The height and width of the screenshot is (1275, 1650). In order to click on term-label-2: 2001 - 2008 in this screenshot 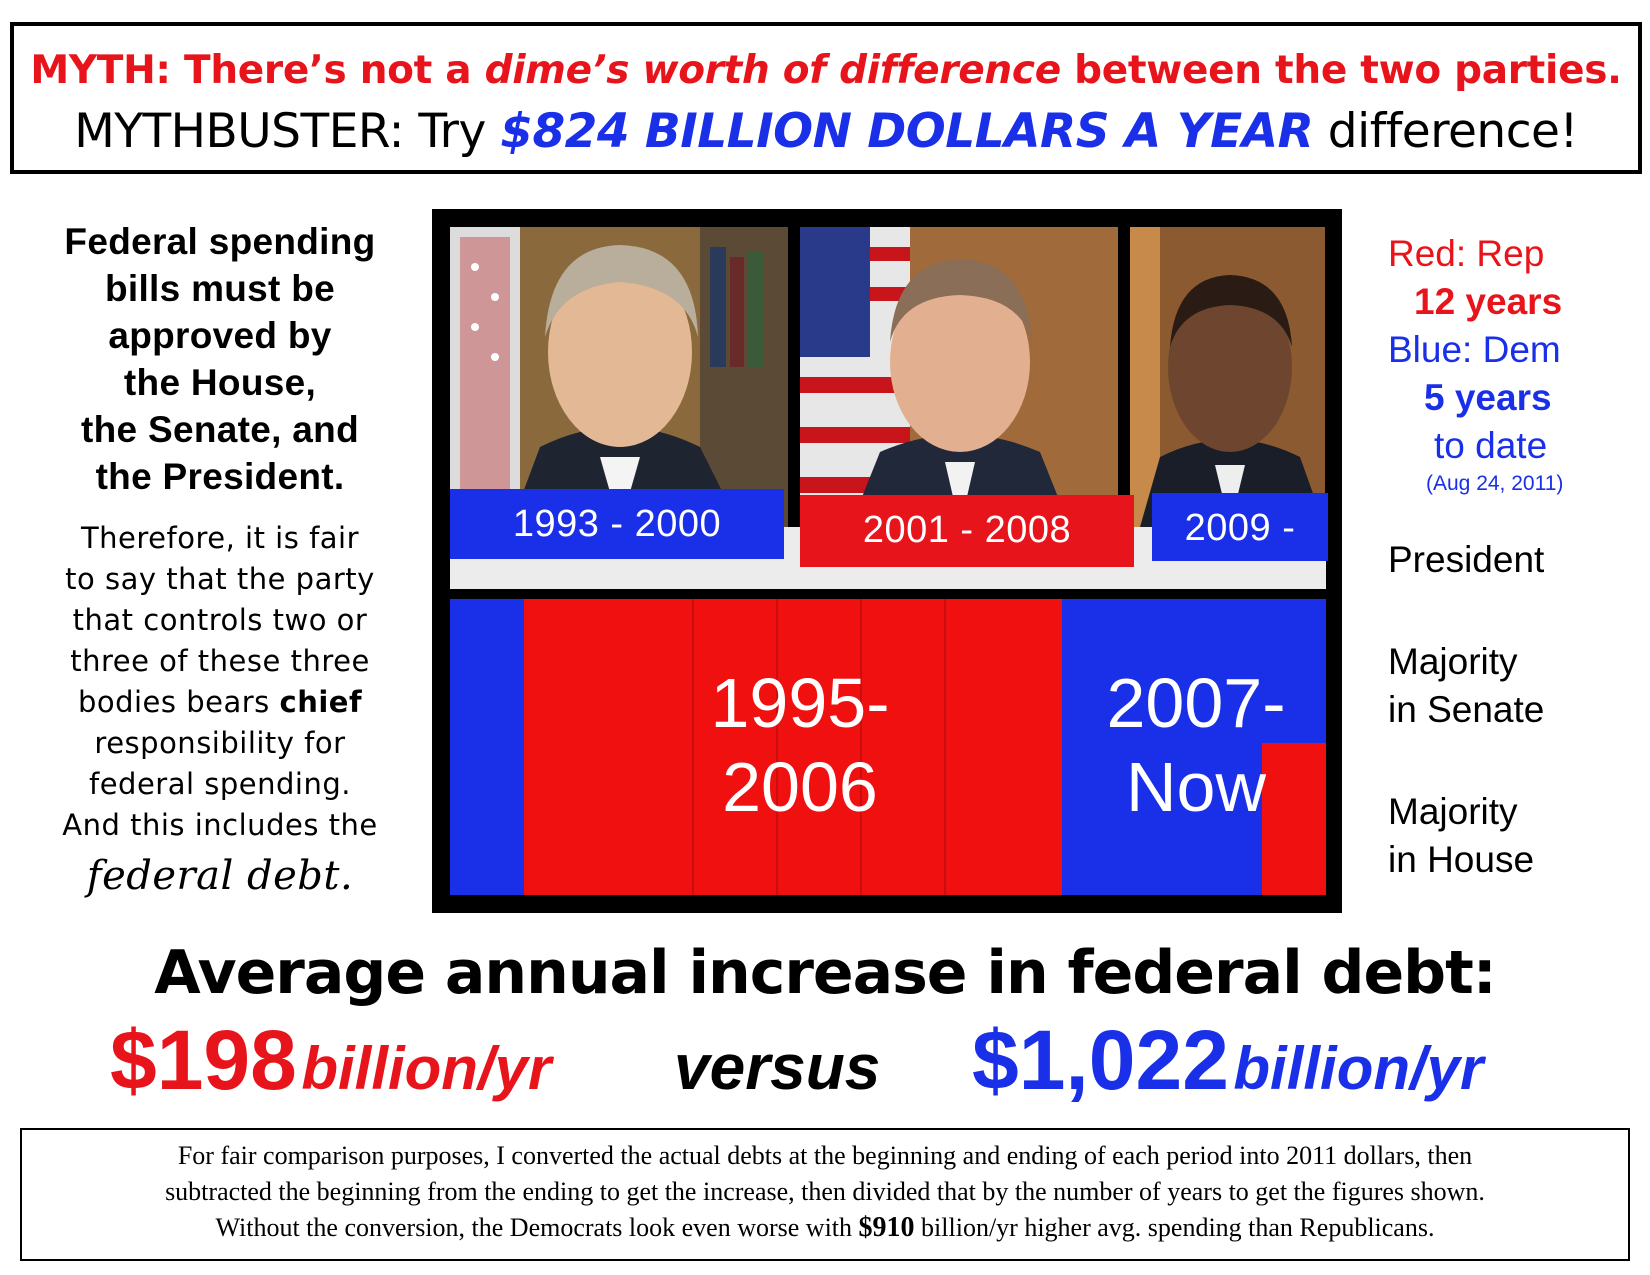, I will do `click(967, 531)`.